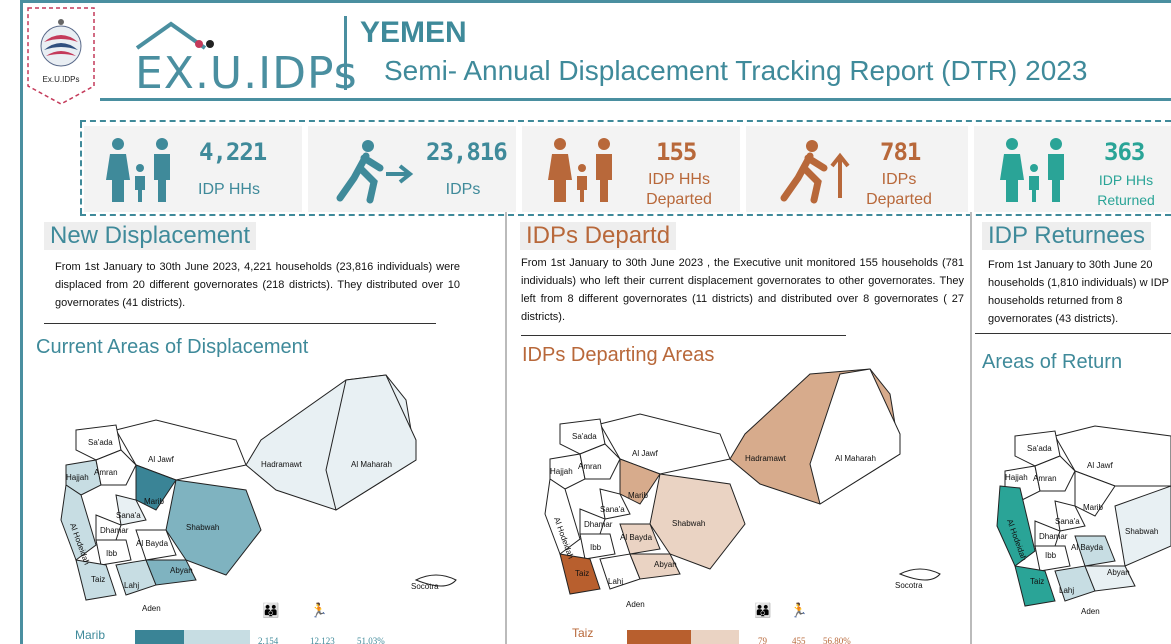 Image resolution: width=1171 pixels, height=644 pixels. I want to click on kpi-label: IDP HHs Returned, so click(1126, 190).